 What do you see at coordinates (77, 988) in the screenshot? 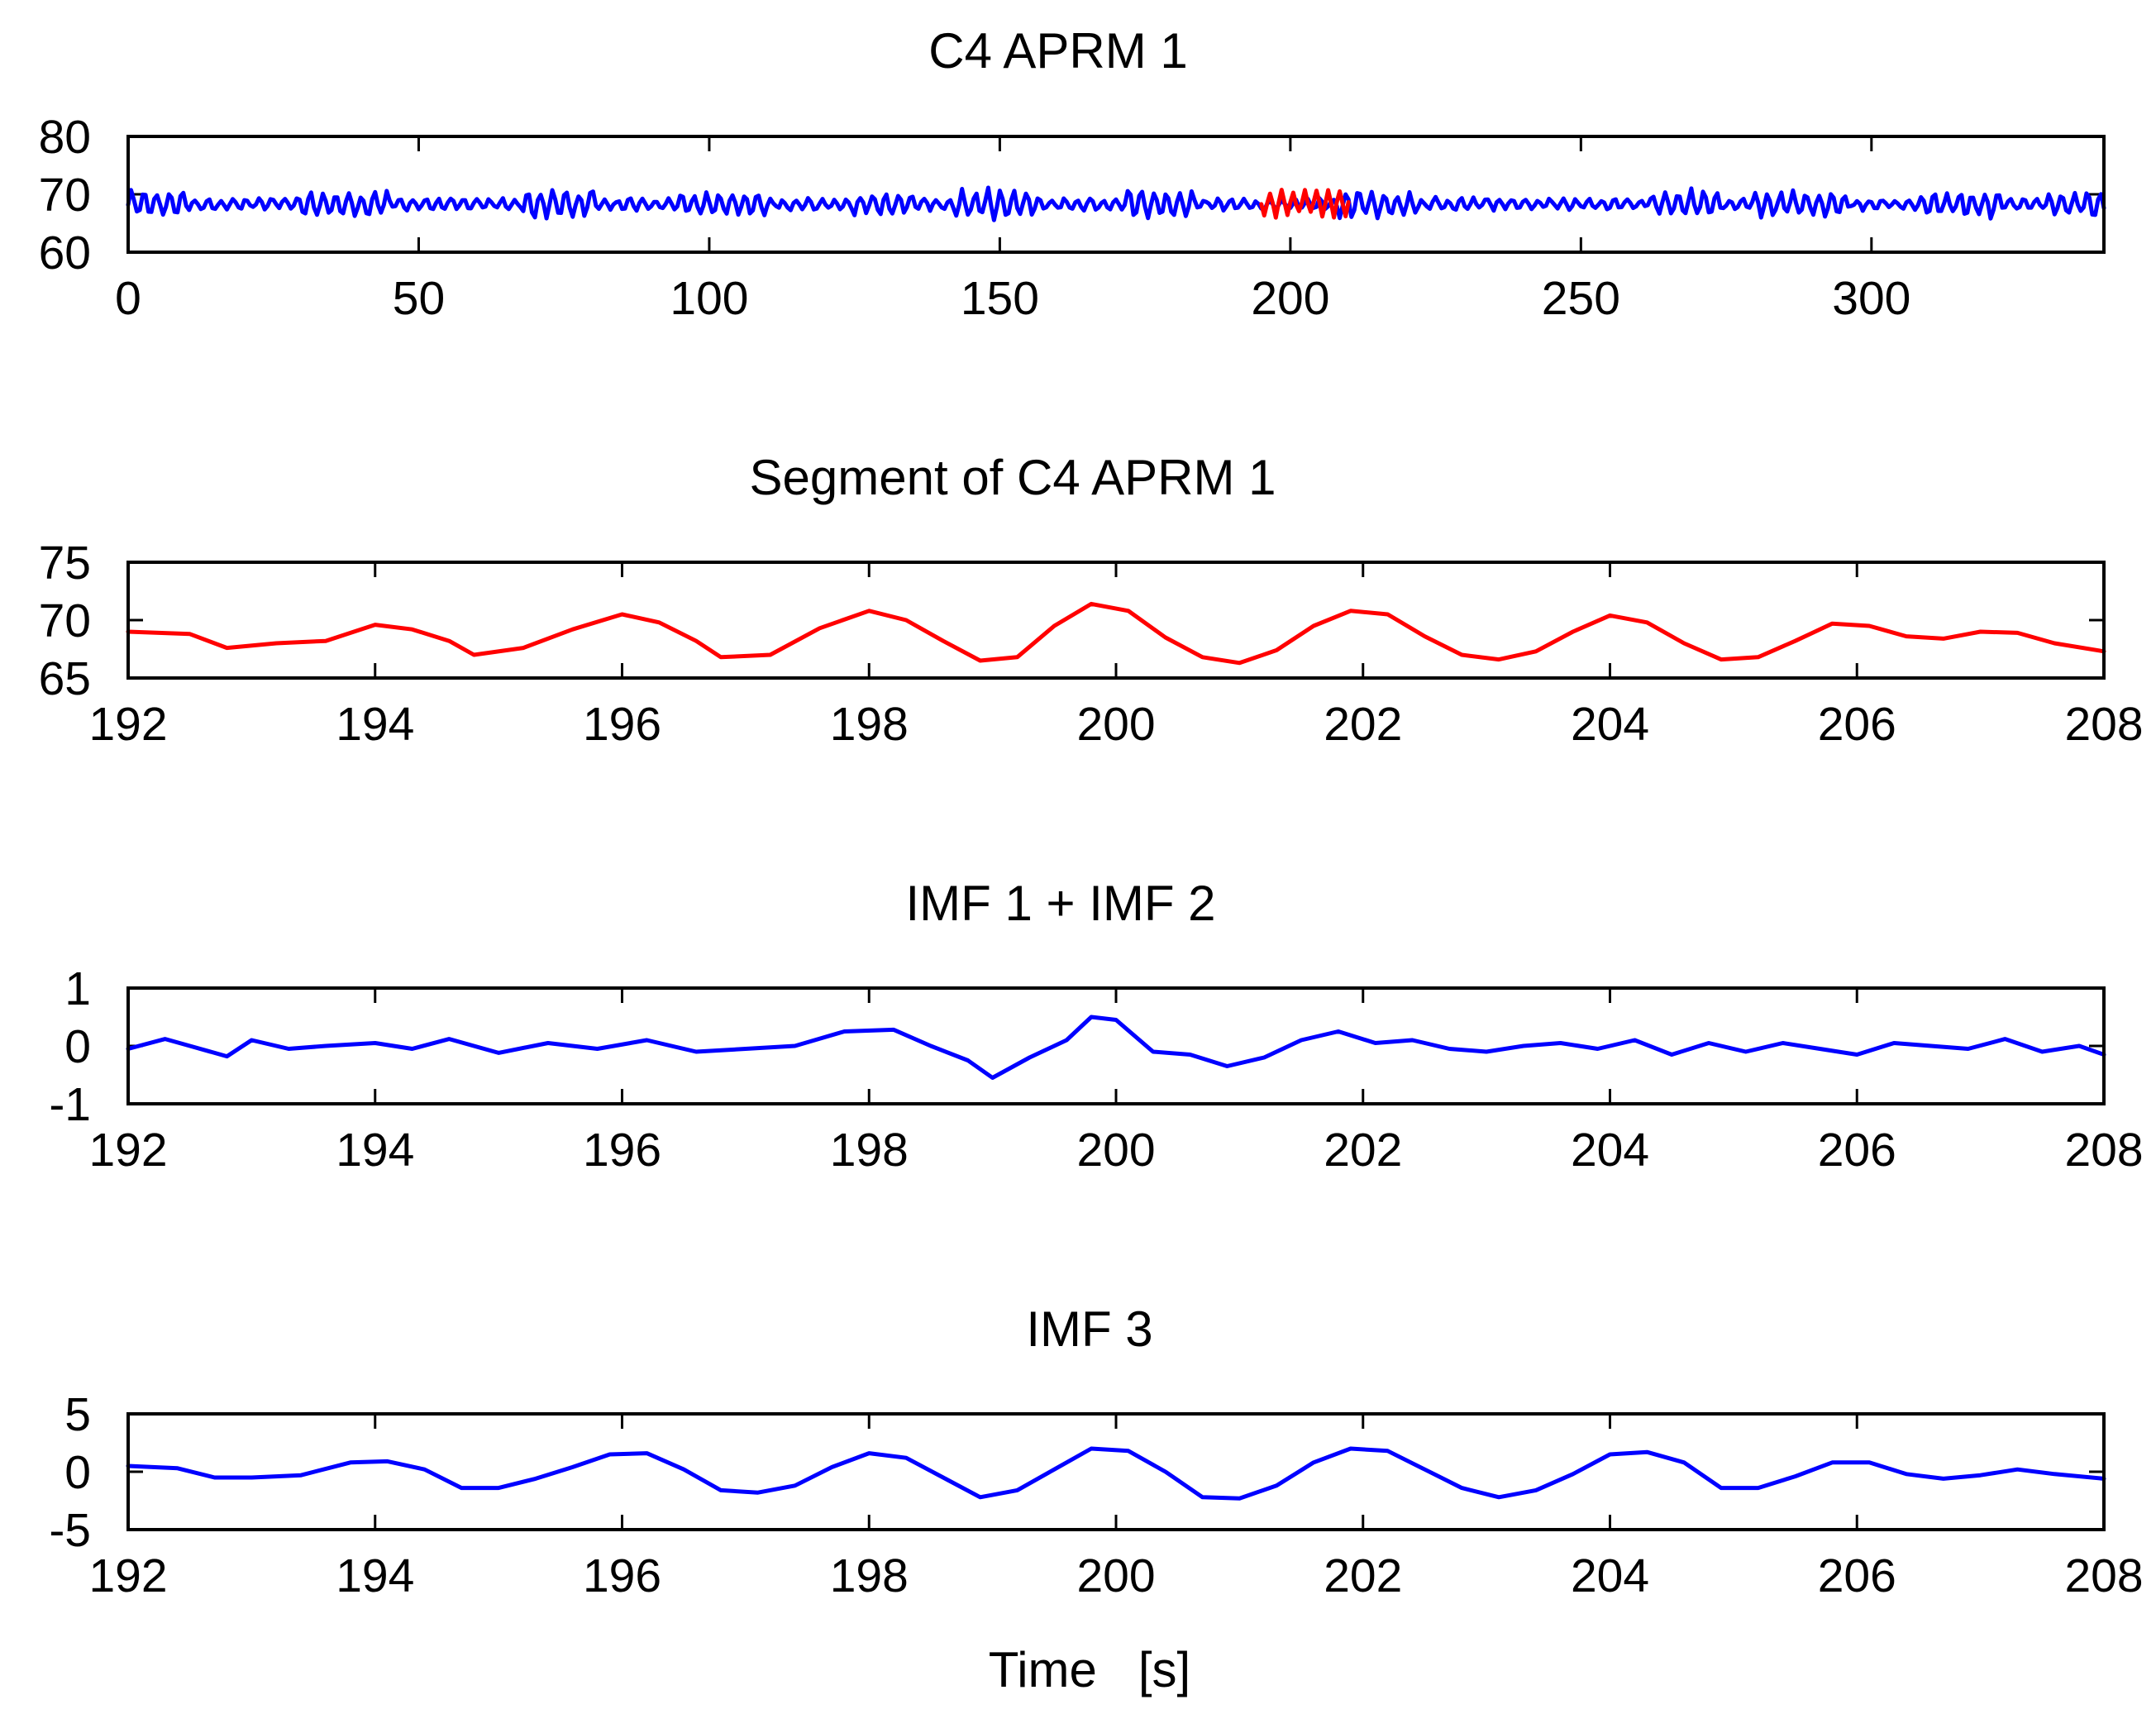
I see `y-tick-label: 1` at bounding box center [77, 988].